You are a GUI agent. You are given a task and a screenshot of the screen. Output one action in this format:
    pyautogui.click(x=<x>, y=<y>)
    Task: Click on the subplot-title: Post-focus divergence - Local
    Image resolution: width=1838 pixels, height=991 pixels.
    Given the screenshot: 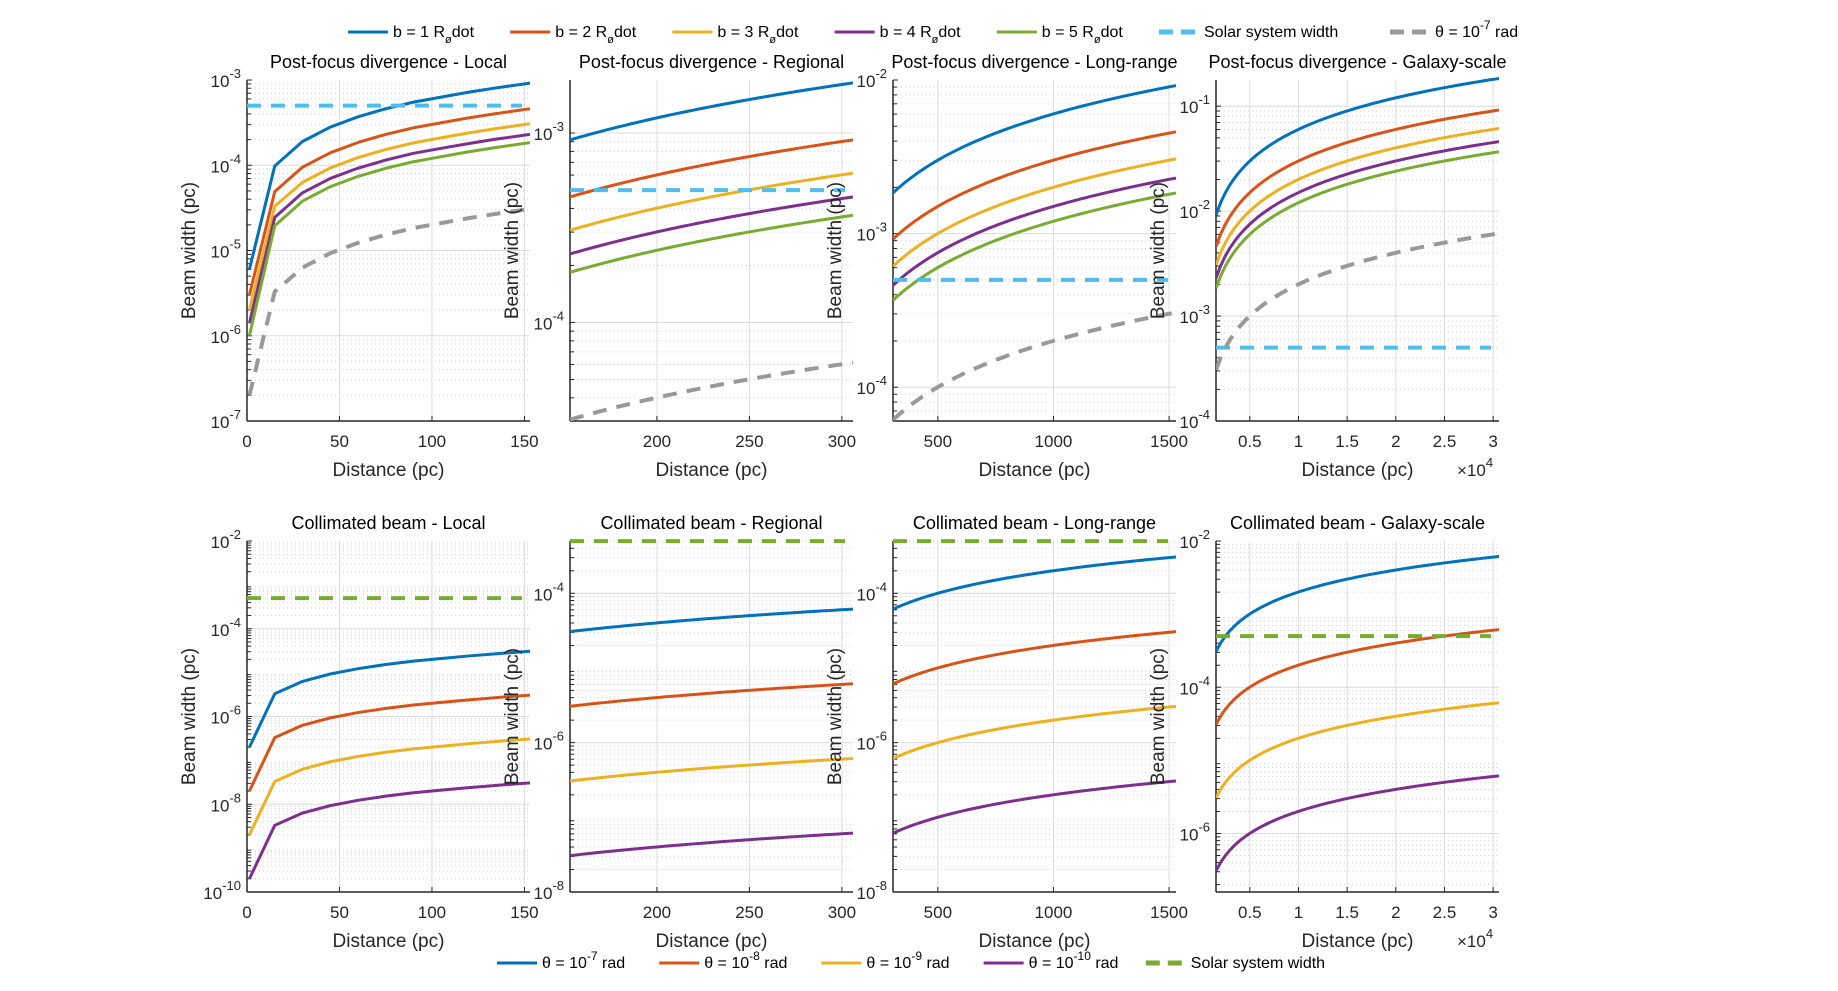 What is the action you would take?
    pyautogui.click(x=388, y=62)
    